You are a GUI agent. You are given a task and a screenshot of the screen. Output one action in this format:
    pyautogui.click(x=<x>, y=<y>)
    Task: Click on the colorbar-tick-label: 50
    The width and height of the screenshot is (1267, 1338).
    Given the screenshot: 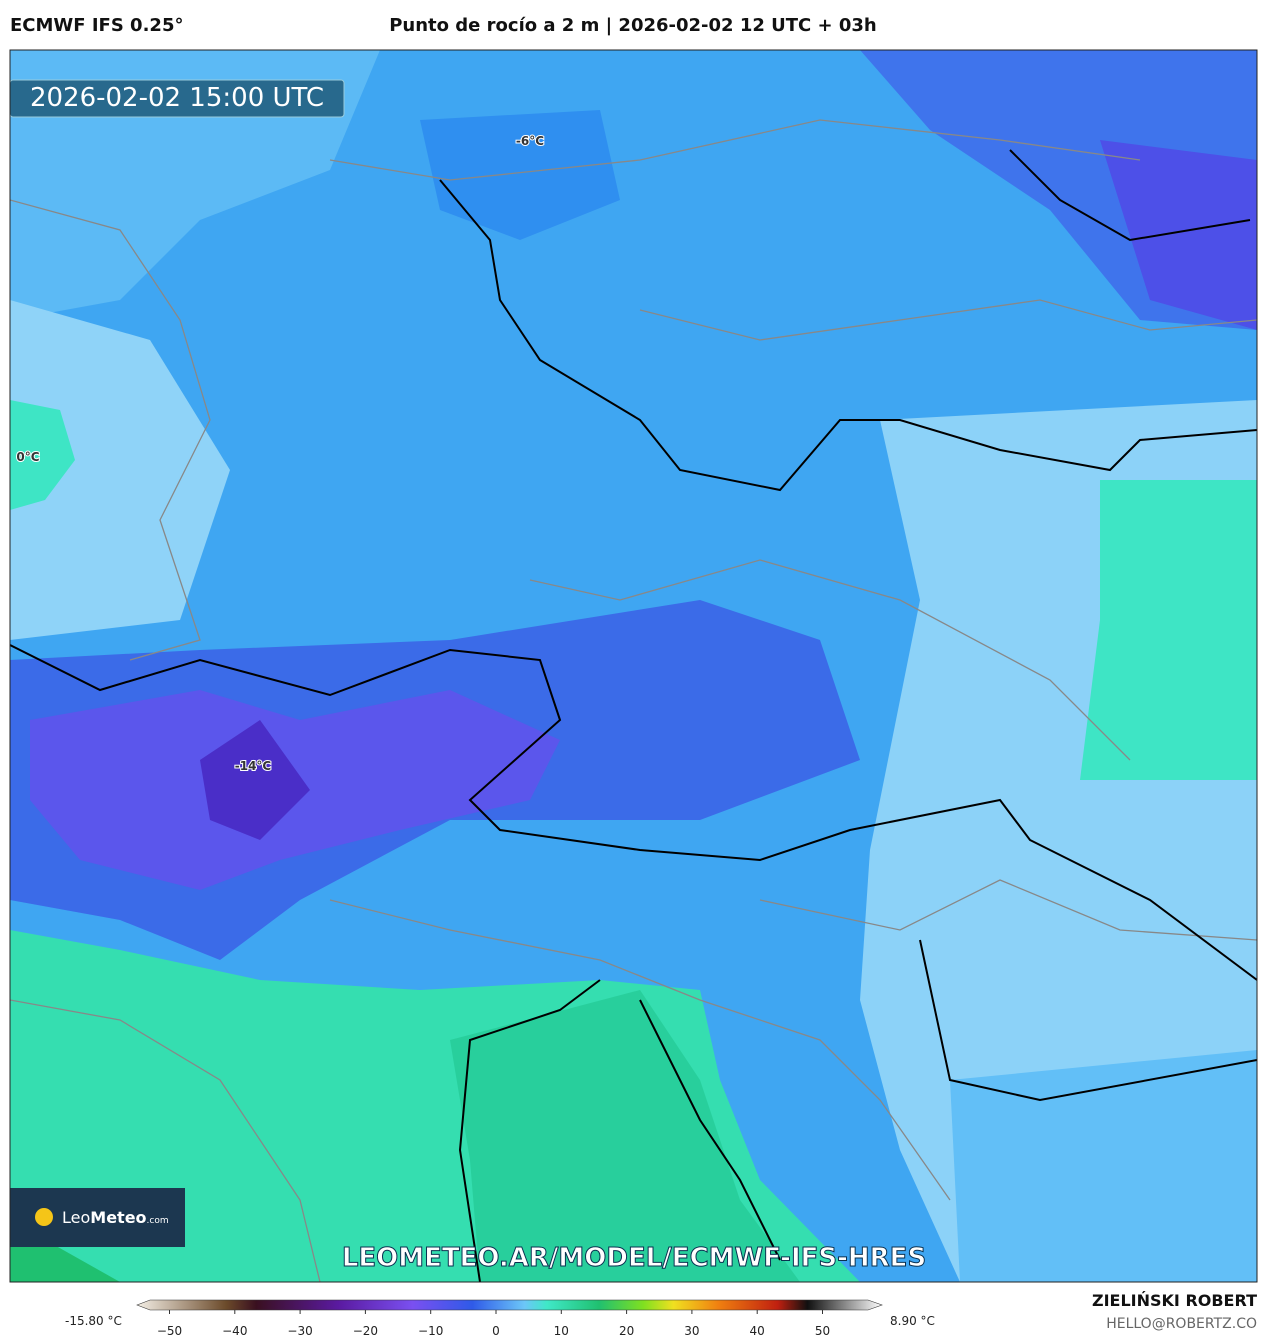 What is the action you would take?
    pyautogui.click(x=822, y=1331)
    